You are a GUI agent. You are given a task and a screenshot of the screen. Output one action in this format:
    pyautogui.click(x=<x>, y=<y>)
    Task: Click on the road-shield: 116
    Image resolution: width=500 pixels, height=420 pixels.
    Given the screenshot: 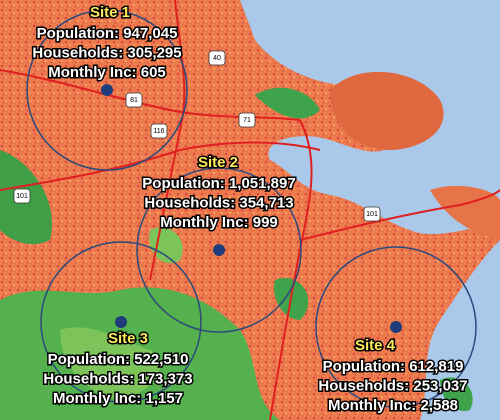 What is the action you would take?
    pyautogui.click(x=158, y=131)
    